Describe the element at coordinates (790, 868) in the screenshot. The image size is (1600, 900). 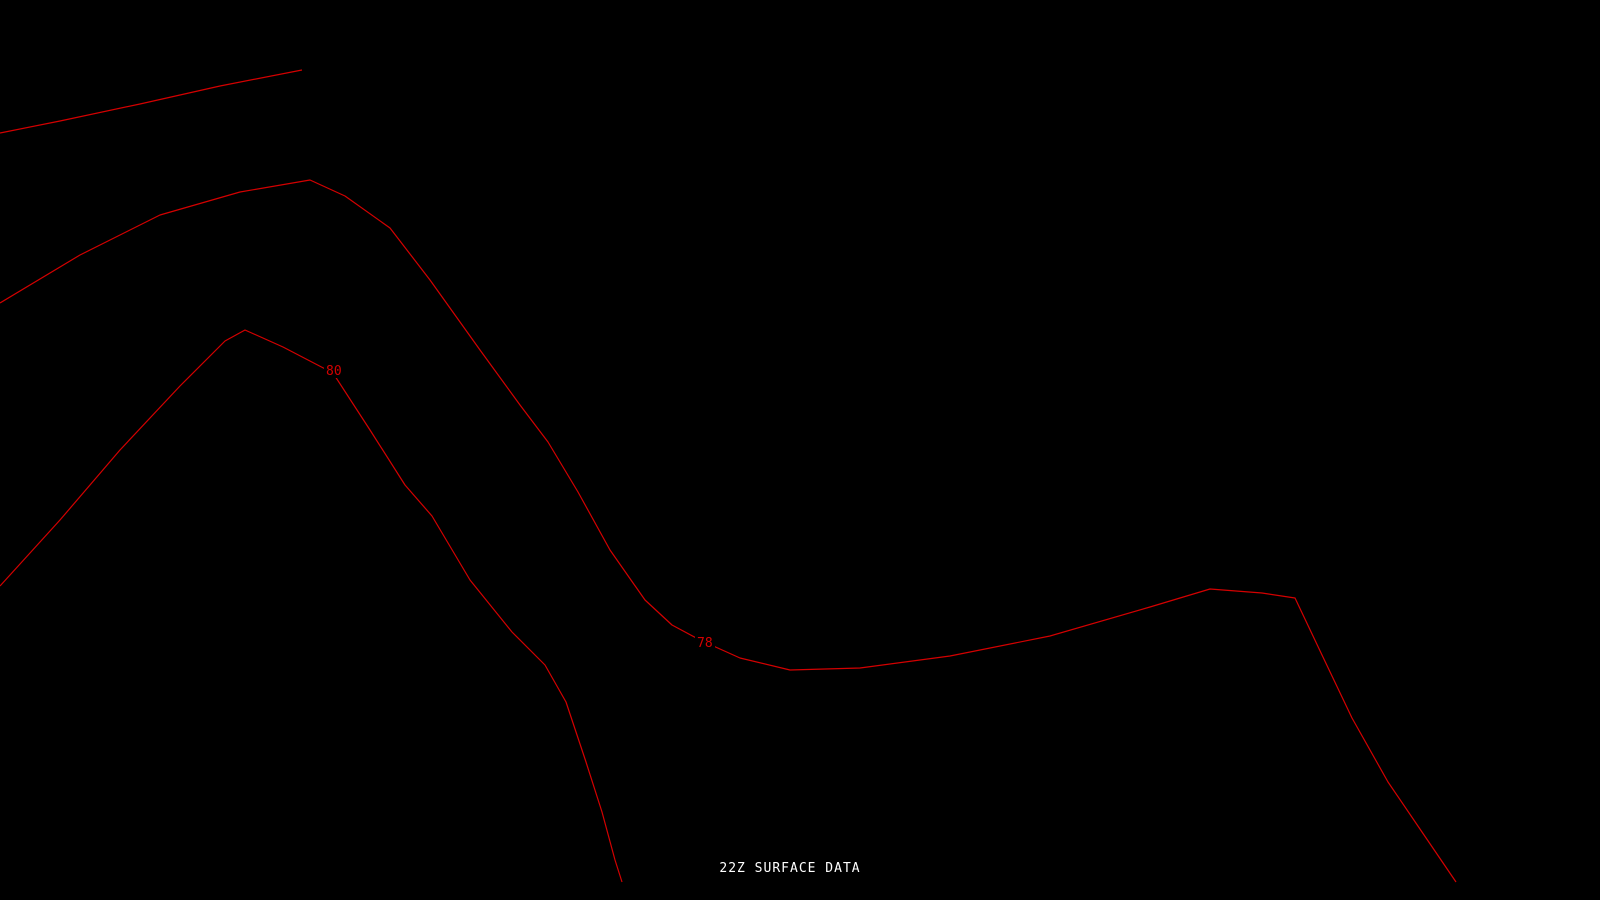
I see `map-title: 22Z SURFACE DATA` at that location.